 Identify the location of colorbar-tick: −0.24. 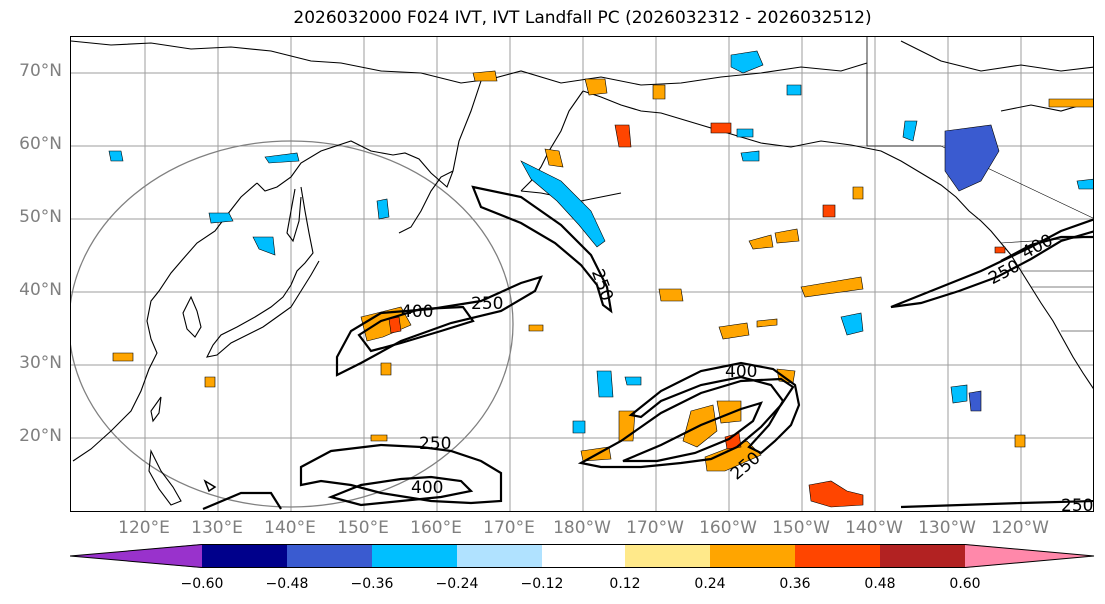
(457, 584).